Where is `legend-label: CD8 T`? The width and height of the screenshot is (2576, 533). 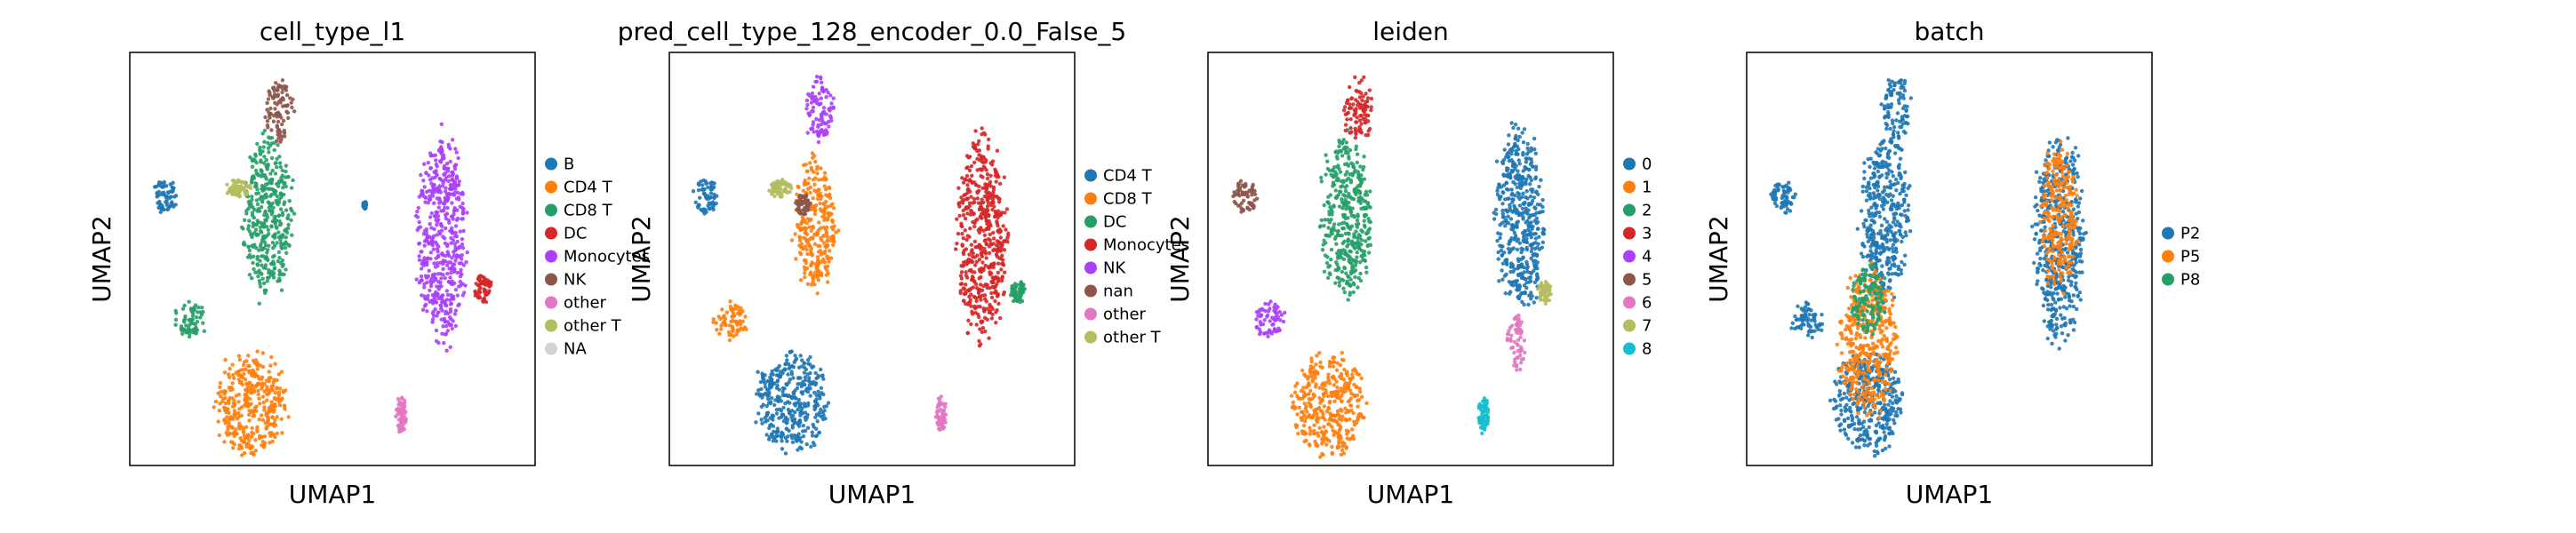 legend-label: CD8 T is located at coordinates (588, 211).